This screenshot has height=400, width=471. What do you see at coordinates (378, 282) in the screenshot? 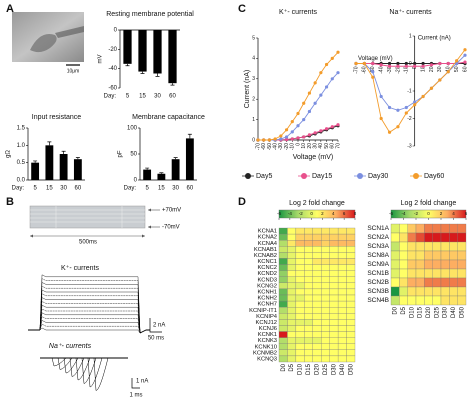
I see `row-label: SCN2B` at bounding box center [378, 282].